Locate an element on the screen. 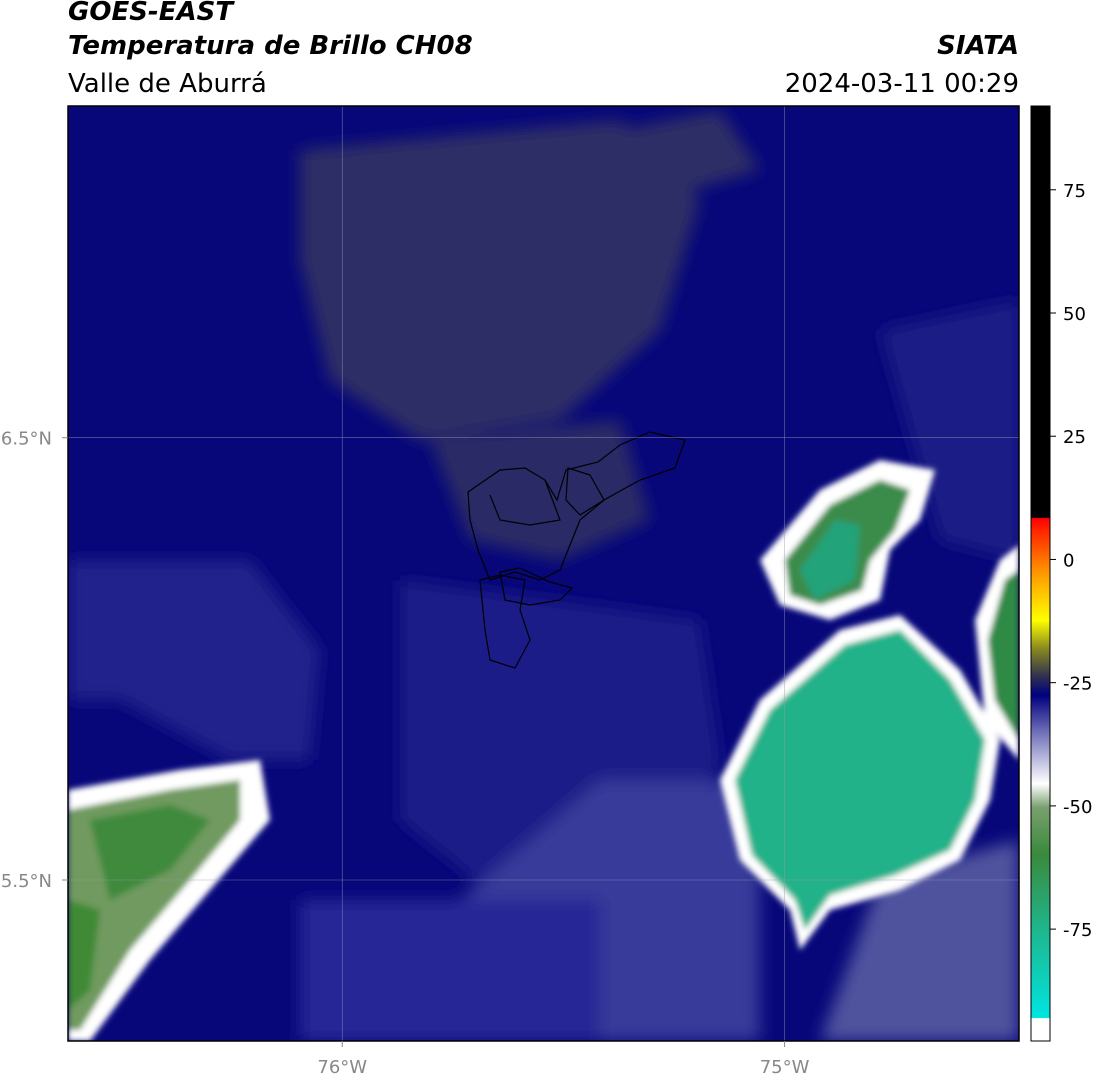 This screenshot has width=1094, height=1078. colorbar-tick-label: 25 is located at coordinates (1074, 437).